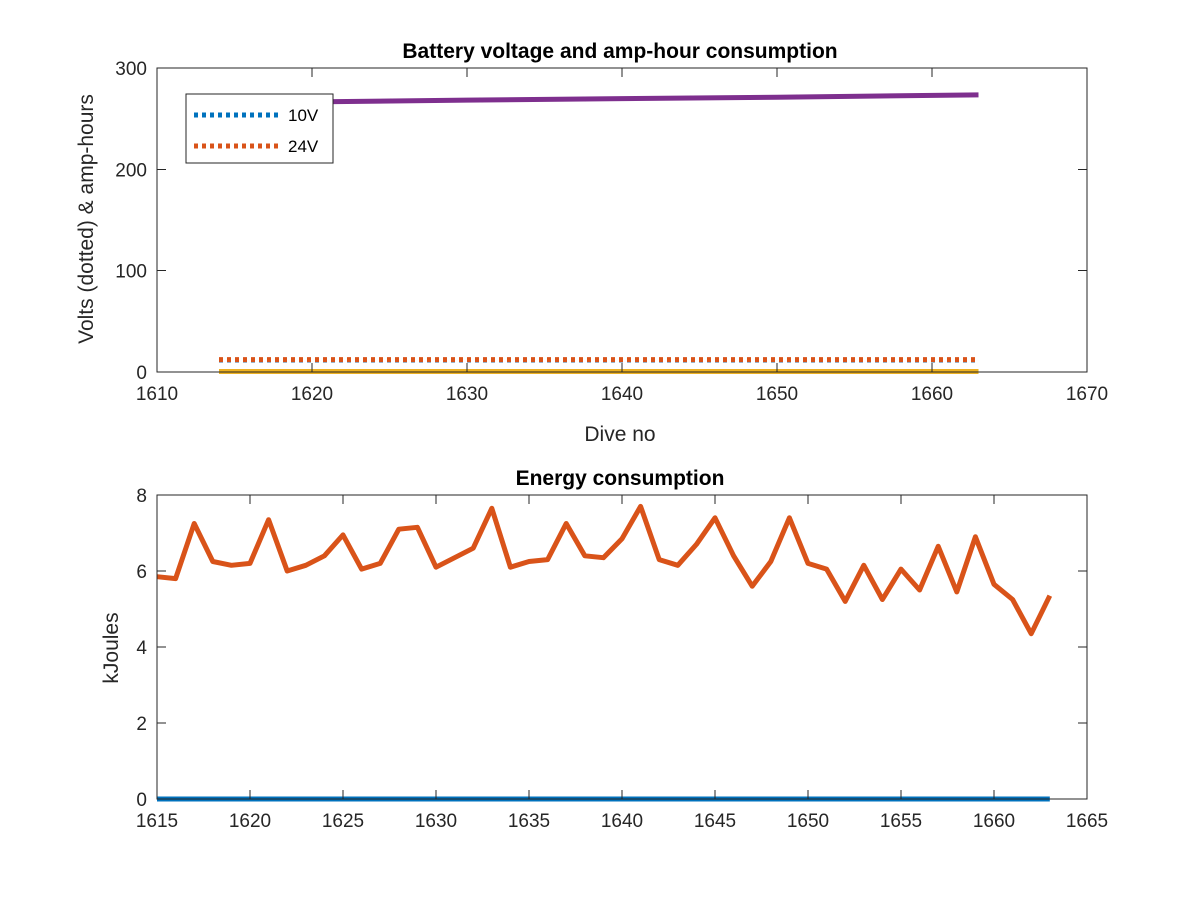 This screenshot has width=1200, height=900. What do you see at coordinates (141, 800) in the screenshot?
I see `energy-y-tick-label: 0` at bounding box center [141, 800].